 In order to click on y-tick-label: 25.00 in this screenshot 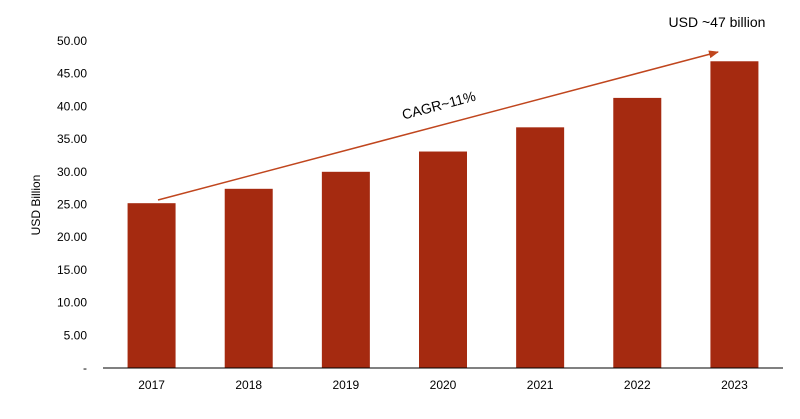, I will do `click(72, 205)`.